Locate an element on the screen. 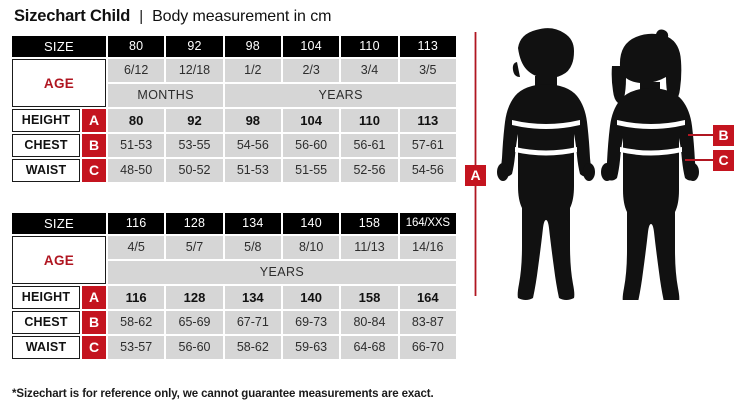 This screenshot has width=750, height=414. boy-waist-band is located at coordinates (546, 151).